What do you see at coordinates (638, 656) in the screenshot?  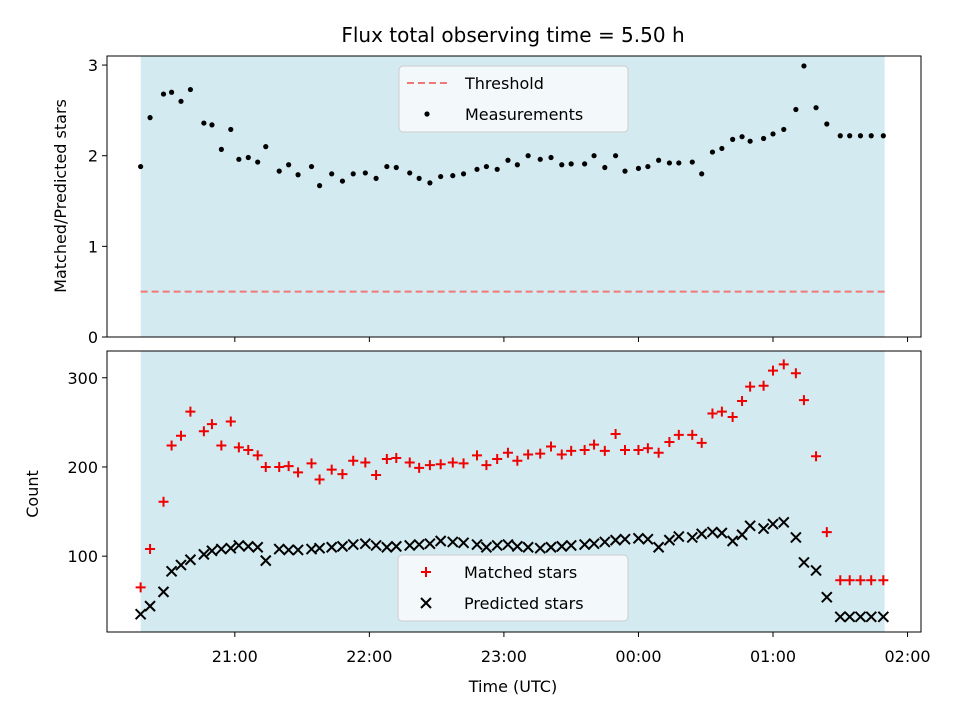 I see `x-tick-label: 00:00` at bounding box center [638, 656].